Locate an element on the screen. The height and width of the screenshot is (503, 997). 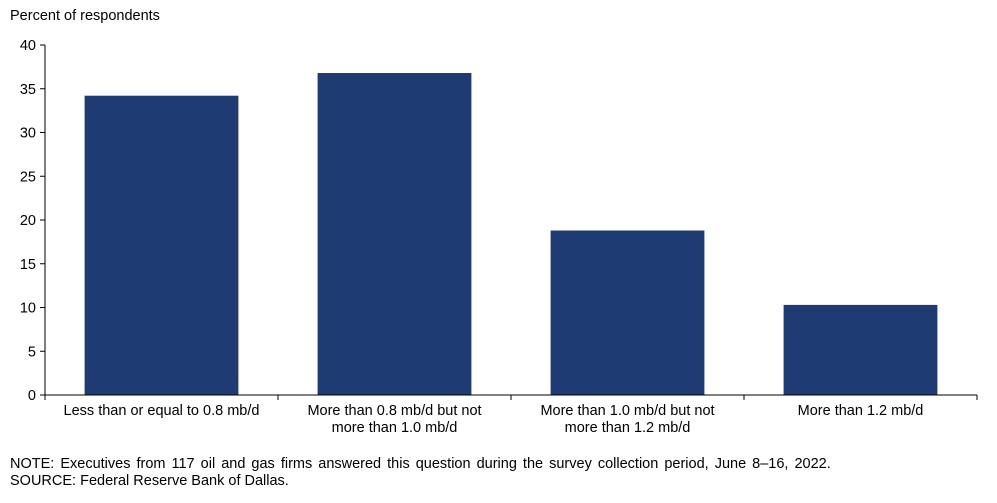
x-tick-label-line: more than 1.0 mb/d is located at coordinates (395, 428).